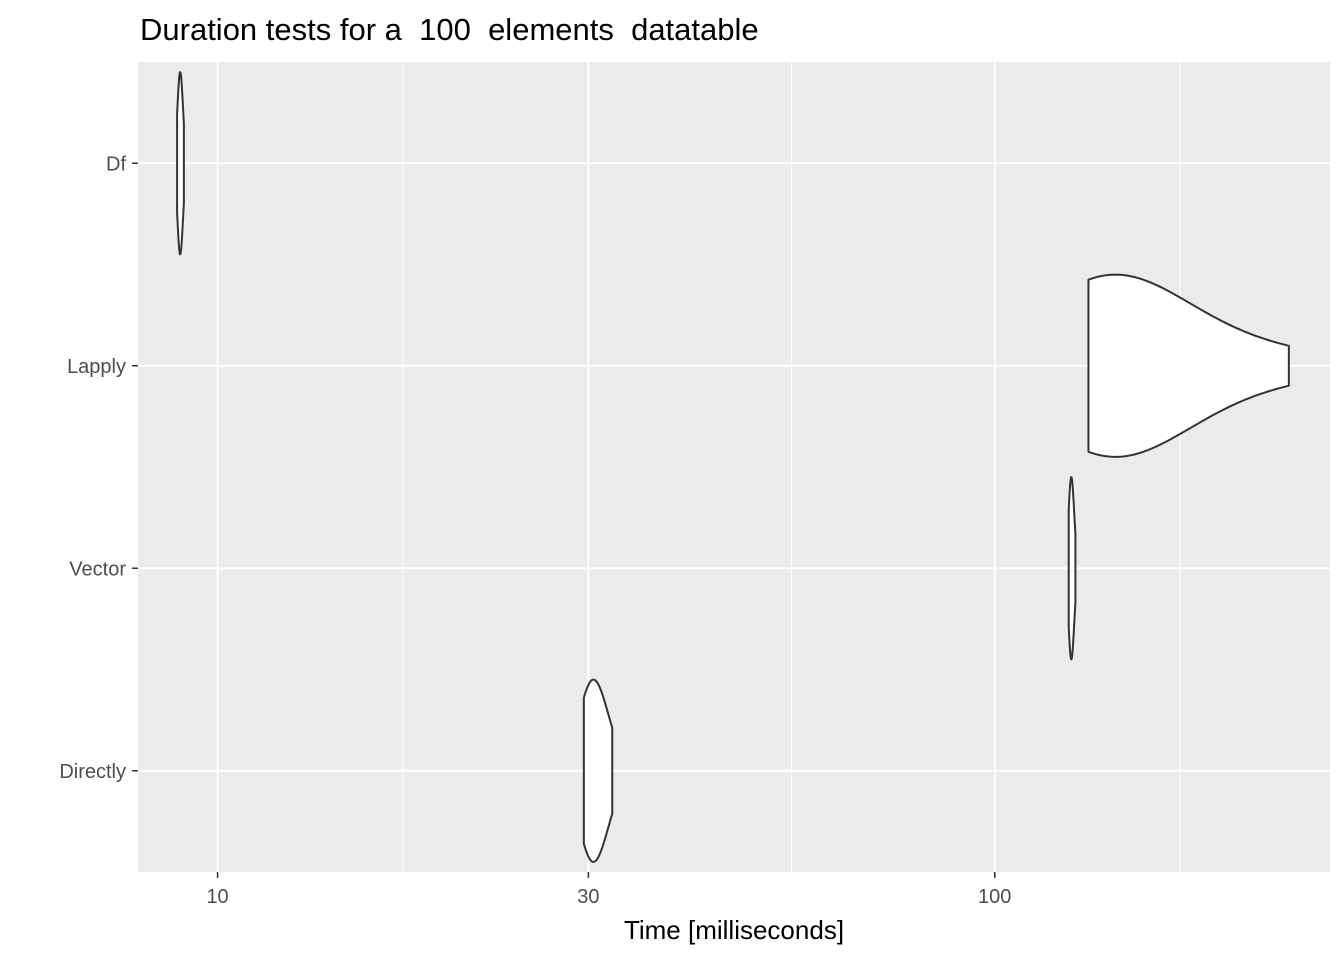 This screenshot has height=960, width=1344. I want to click on x-tick-label: 10, so click(217, 897).